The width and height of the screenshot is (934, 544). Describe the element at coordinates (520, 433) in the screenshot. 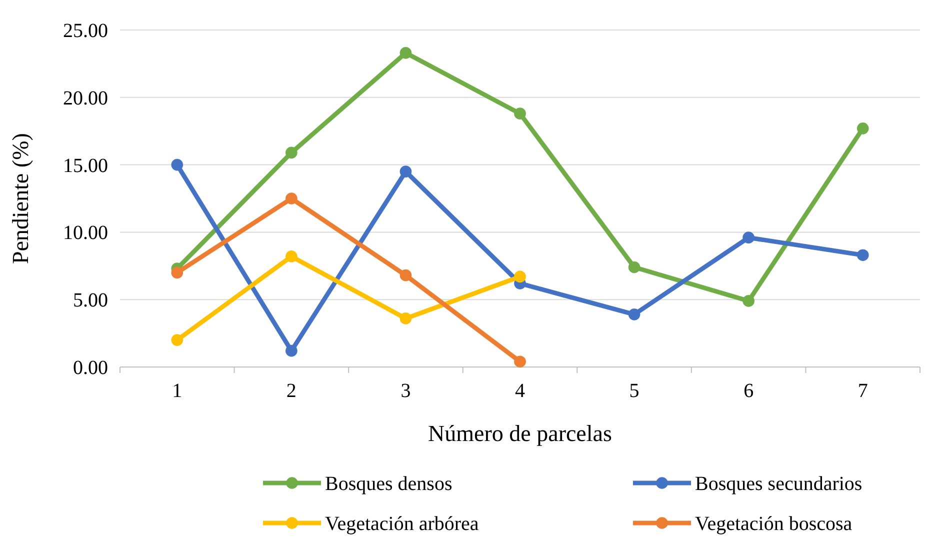

I see `x-axis-title: Número de parcelas` at that location.